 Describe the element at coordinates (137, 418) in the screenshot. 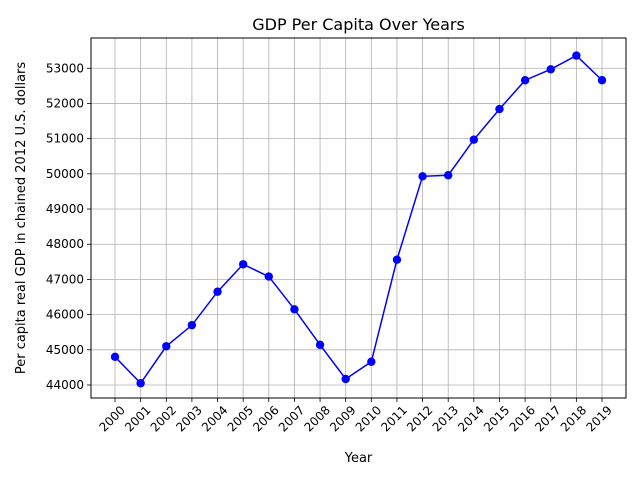

I see `x-tick-label: 2001` at that location.